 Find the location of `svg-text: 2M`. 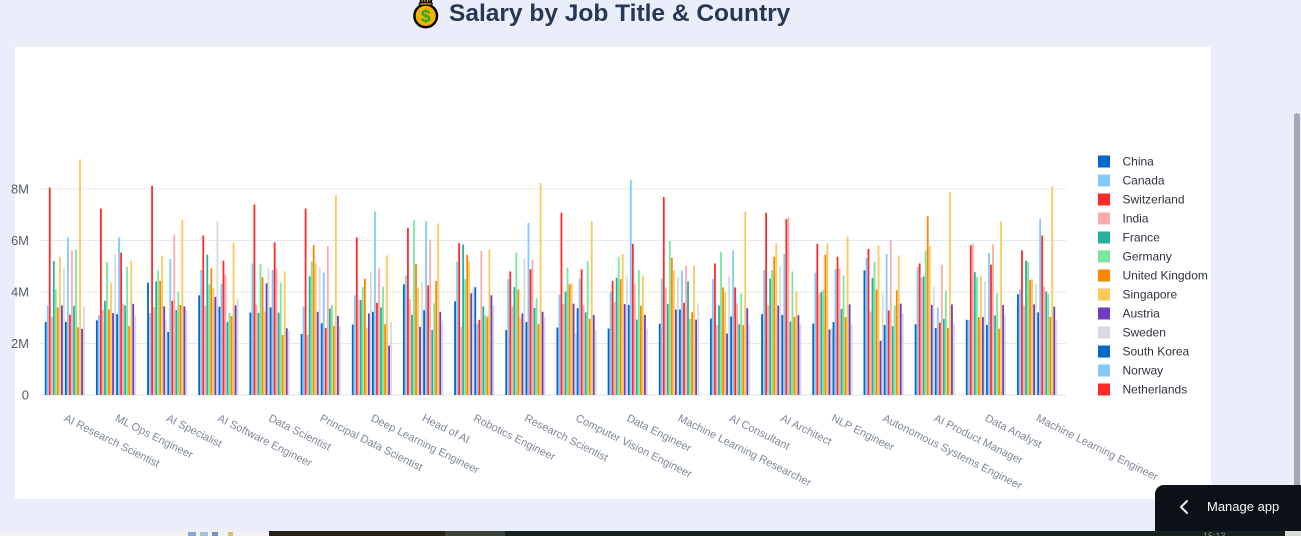

svg-text: 2M is located at coordinates (20, 343).